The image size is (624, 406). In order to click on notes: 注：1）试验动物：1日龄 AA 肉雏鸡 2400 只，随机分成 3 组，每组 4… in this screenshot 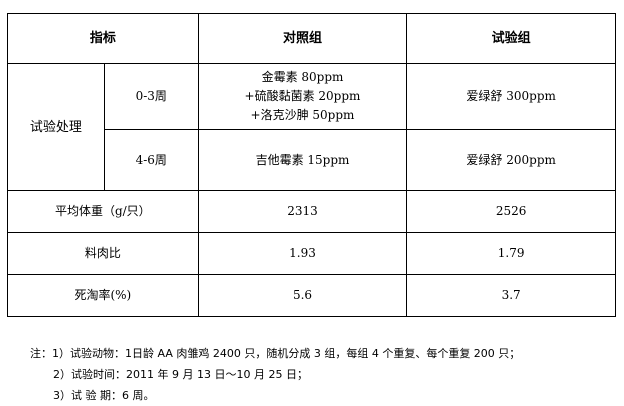, I will do `click(275, 374)`.